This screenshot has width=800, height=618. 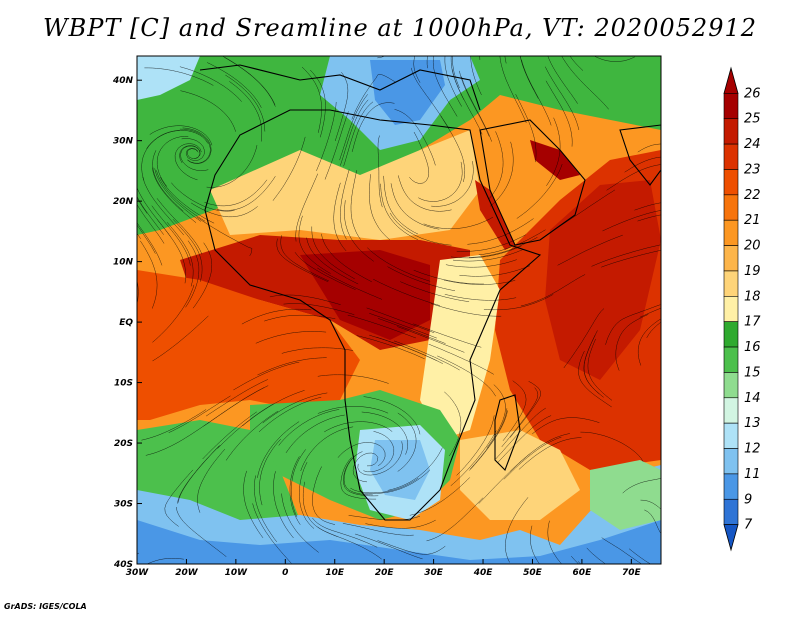 I want to click on lat-tick-label: 30N, so click(x=123, y=142).